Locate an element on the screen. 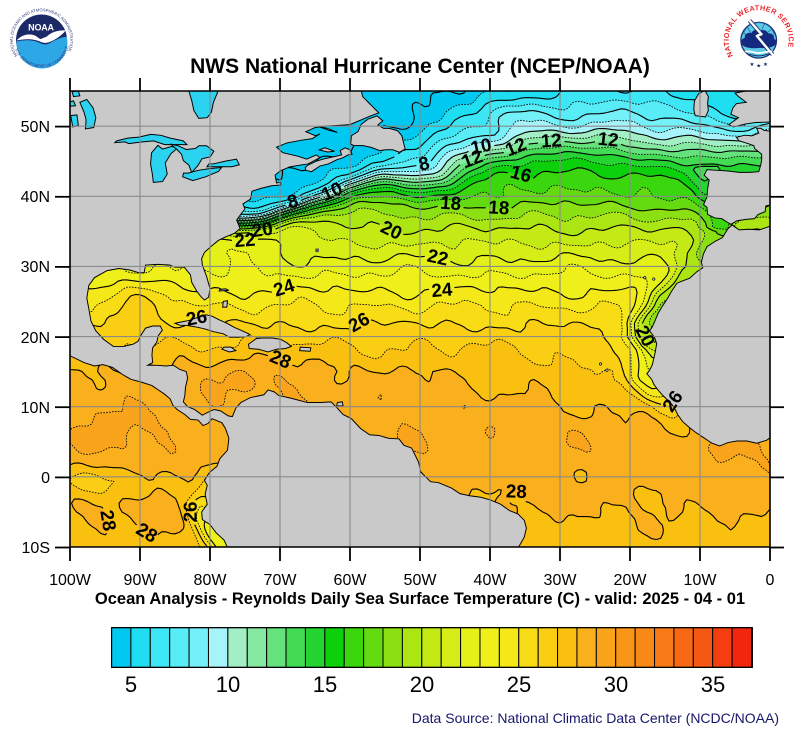 This screenshot has height=737, width=800. svg-text: 24 is located at coordinates (441, 289).